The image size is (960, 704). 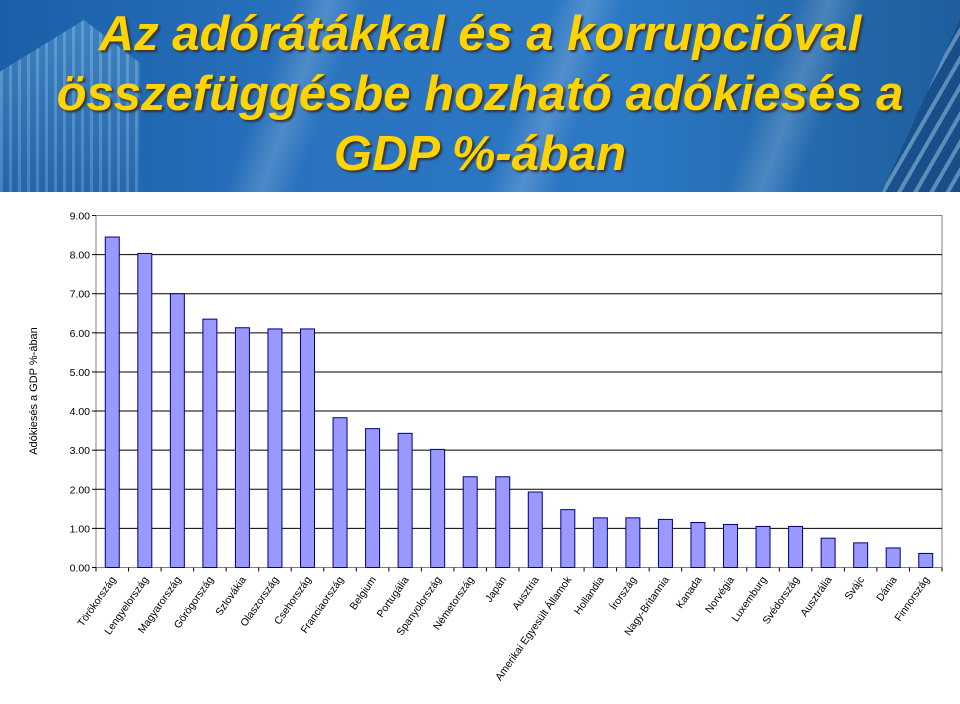 I want to click on y-tick-label: 1.00, so click(x=80, y=529).